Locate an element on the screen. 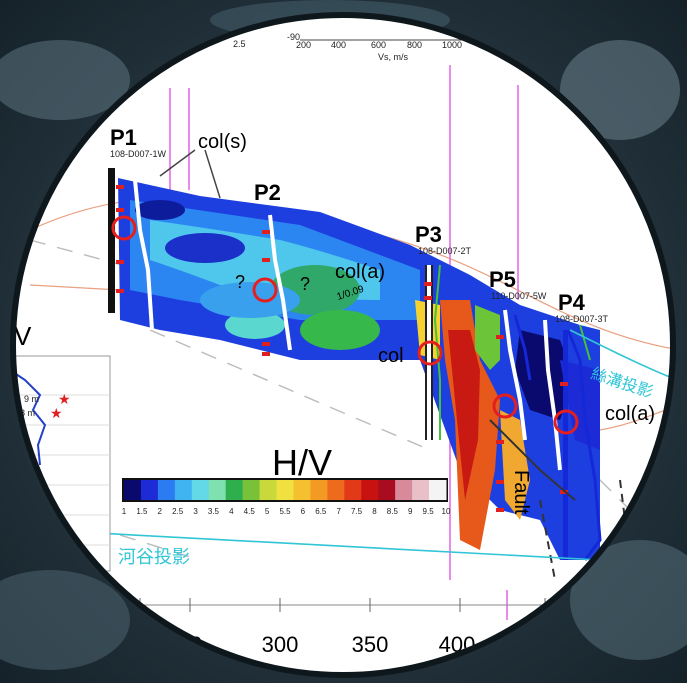  colorbar-tick-label: 1 is located at coordinates (124, 511).